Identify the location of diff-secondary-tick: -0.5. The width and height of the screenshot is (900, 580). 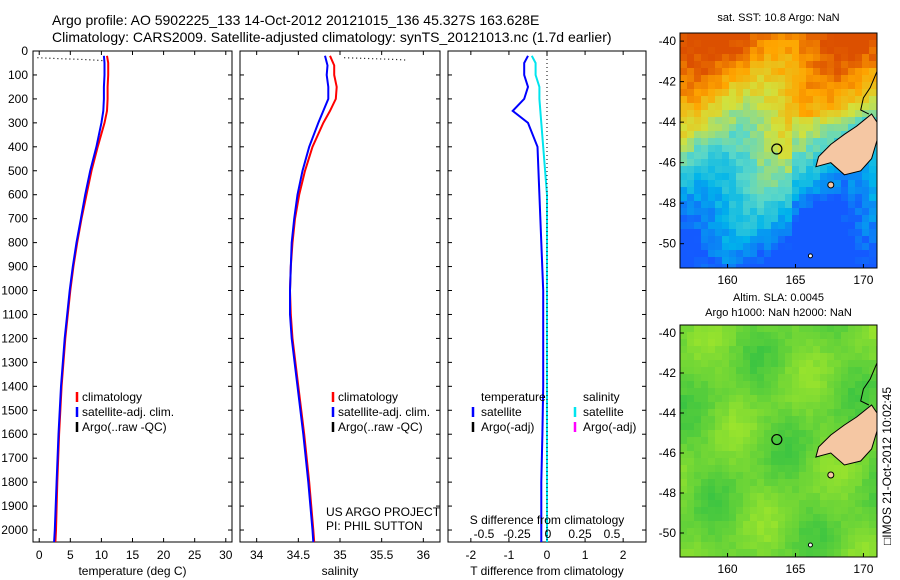
(484, 534).